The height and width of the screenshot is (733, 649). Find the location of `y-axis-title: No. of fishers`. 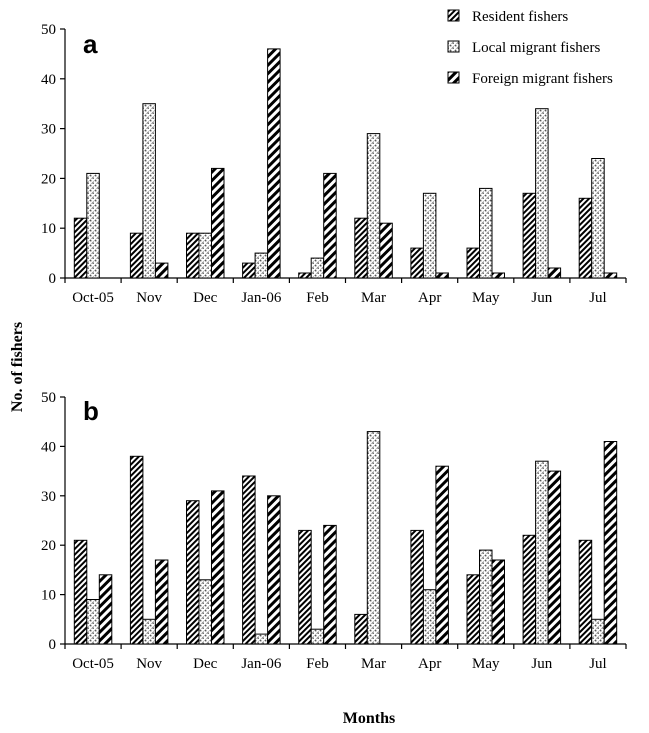

y-axis-title: No. of fishers is located at coordinates (17, 367).